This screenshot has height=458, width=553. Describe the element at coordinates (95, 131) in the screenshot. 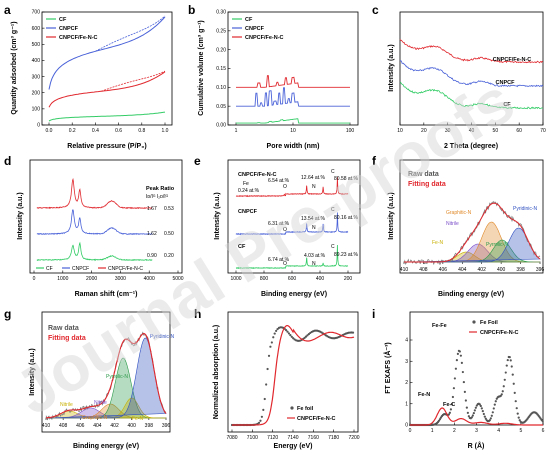

I see `tick-label: 0.4` at that location.